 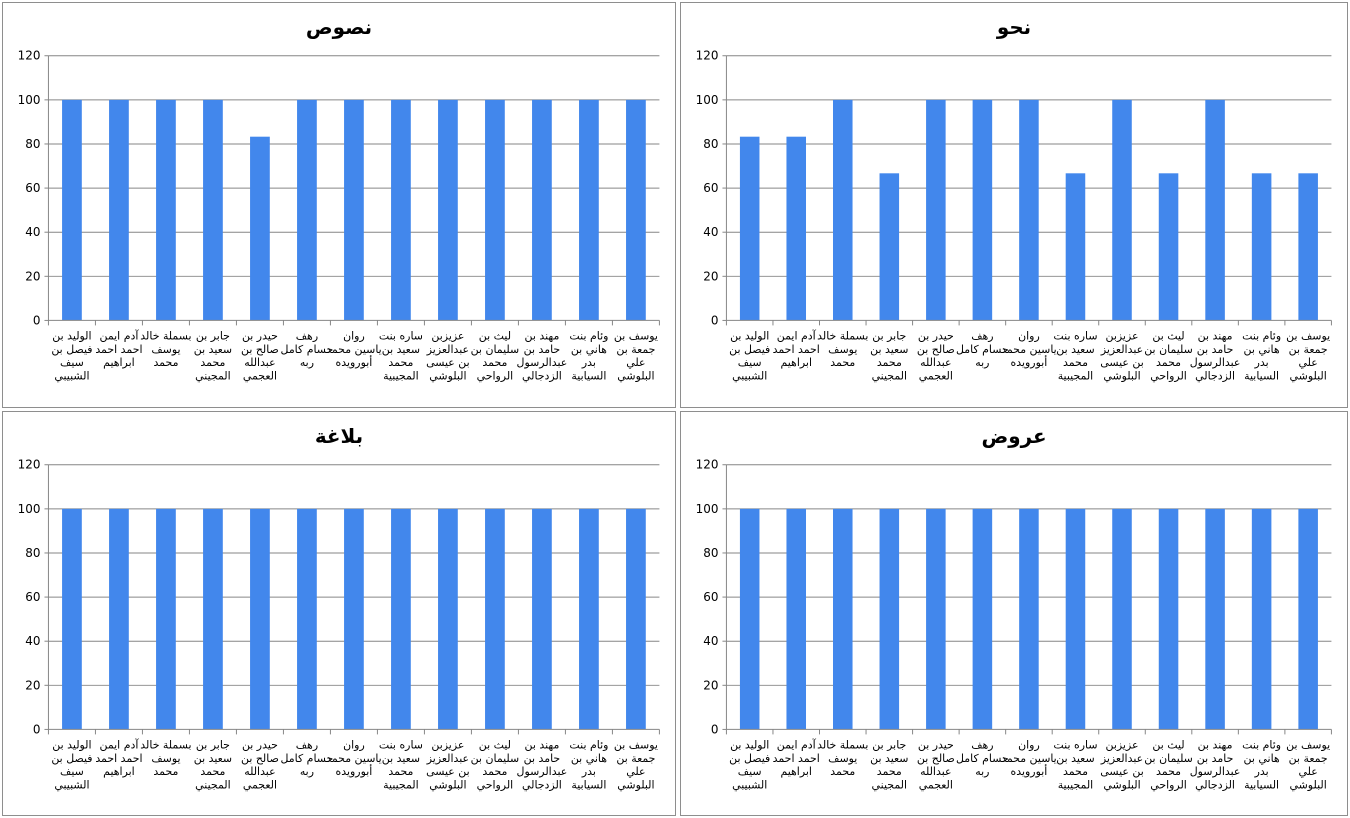 What do you see at coordinates (307, 335) in the screenshot?
I see `x-tick-label-line: رهف` at bounding box center [307, 335].